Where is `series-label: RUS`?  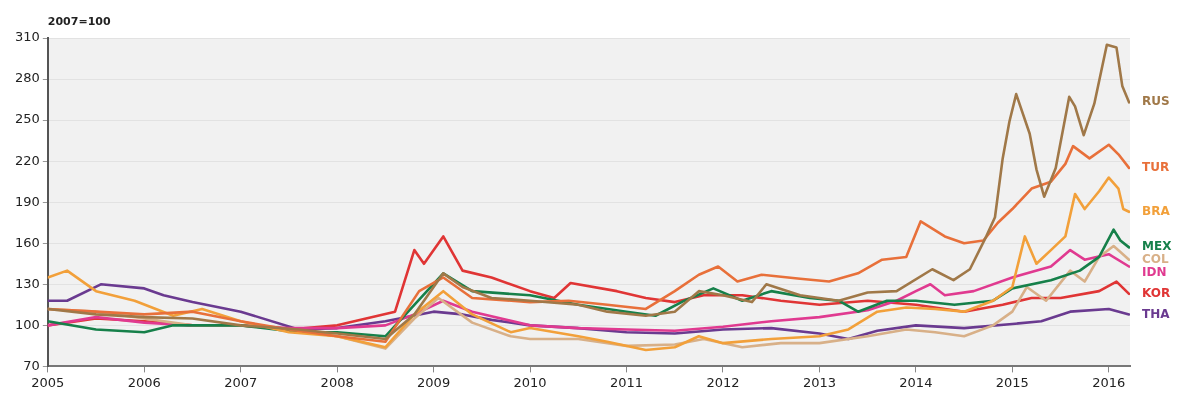
series-label: RUS is located at coordinates (1156, 101).